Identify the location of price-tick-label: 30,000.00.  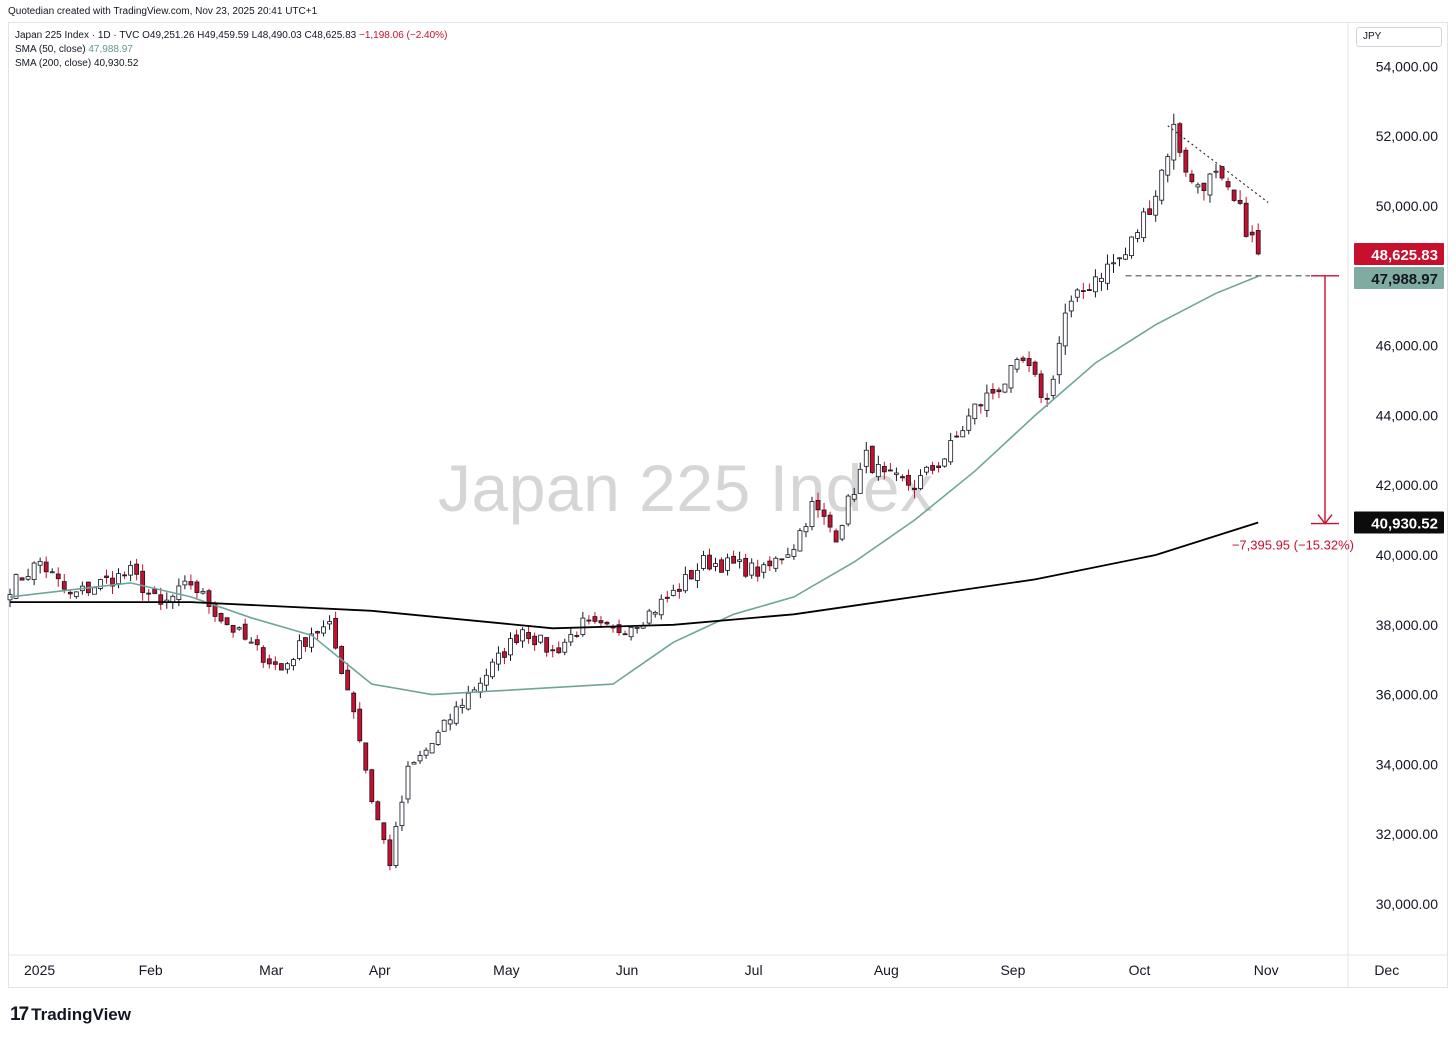
(1407, 904).